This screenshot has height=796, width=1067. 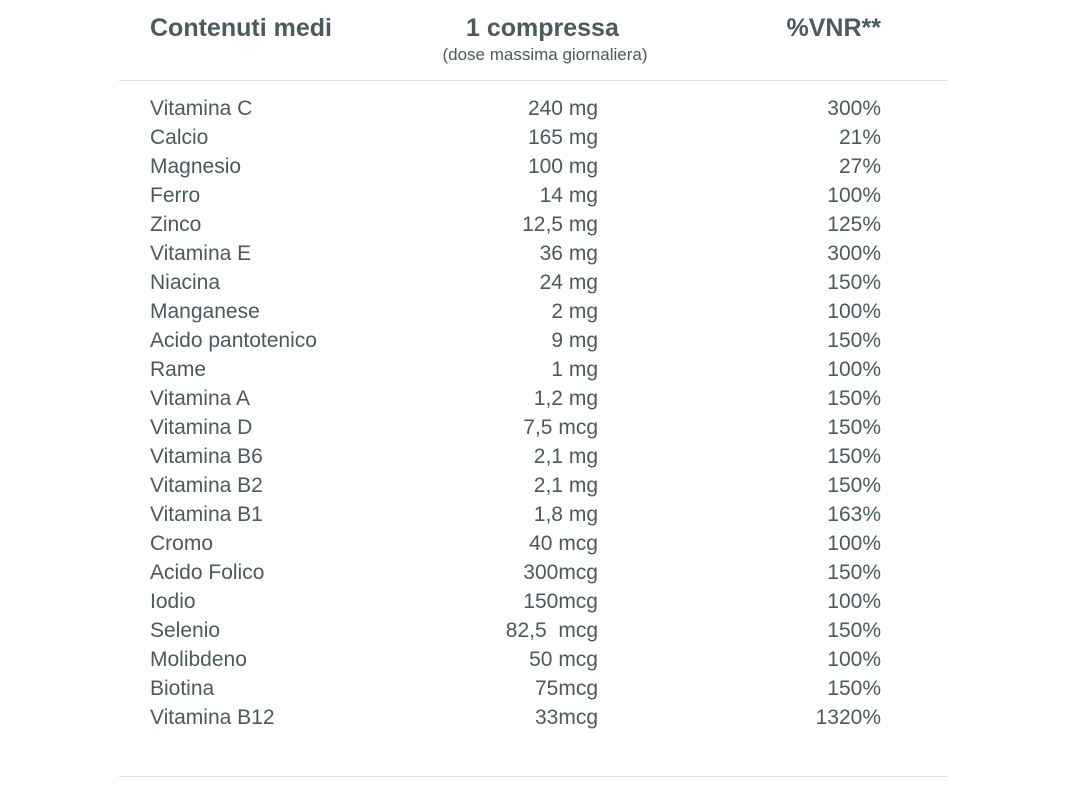 What do you see at coordinates (859, 137) in the screenshot?
I see `nutrient-vnr: 21%` at bounding box center [859, 137].